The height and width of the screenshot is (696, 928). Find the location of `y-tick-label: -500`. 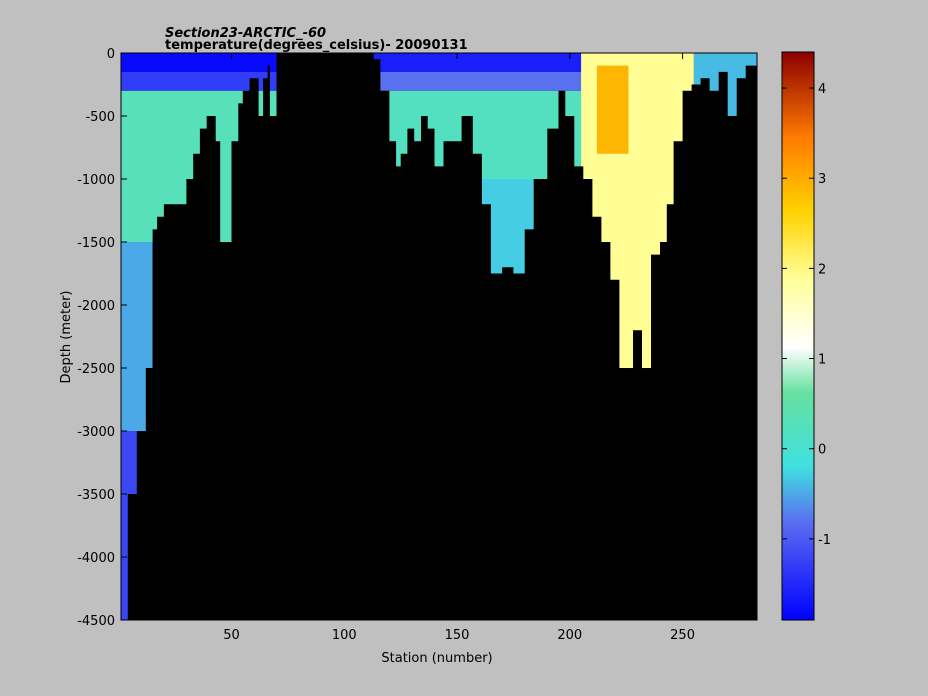

y-tick-label: -500 is located at coordinates (100, 117).